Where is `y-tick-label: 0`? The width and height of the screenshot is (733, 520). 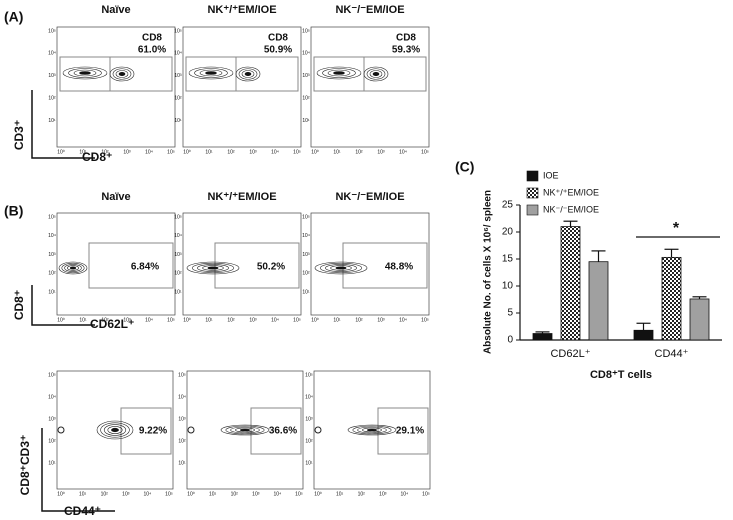
y-tick-label: 0 is located at coordinates (510, 340).